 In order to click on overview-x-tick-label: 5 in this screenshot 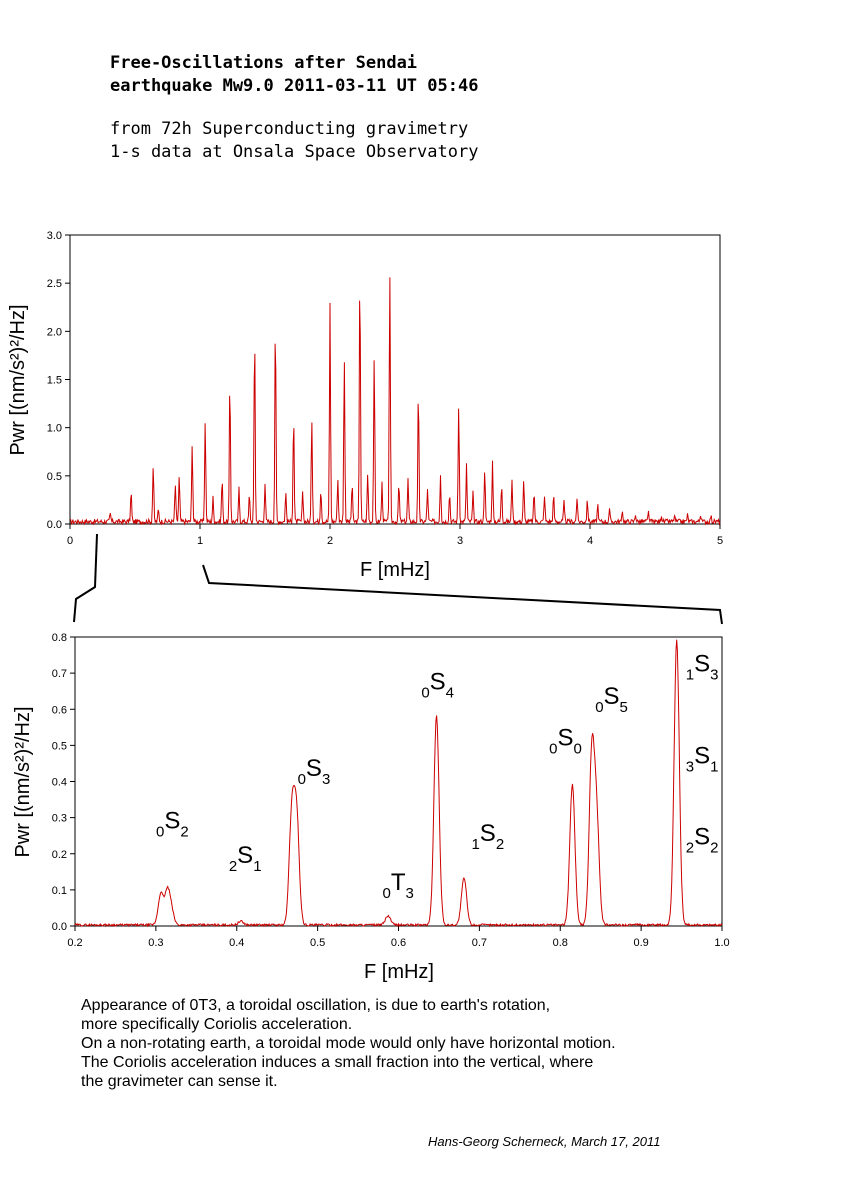, I will do `click(720, 541)`.